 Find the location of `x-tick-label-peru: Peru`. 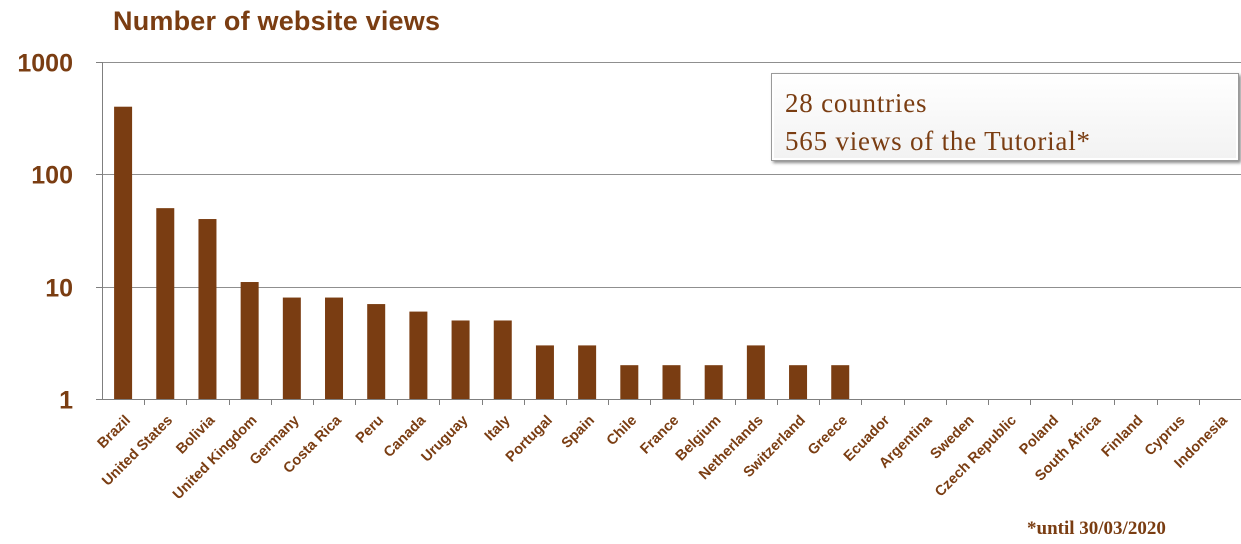

x-tick-label-peru: Peru is located at coordinates (370, 430).